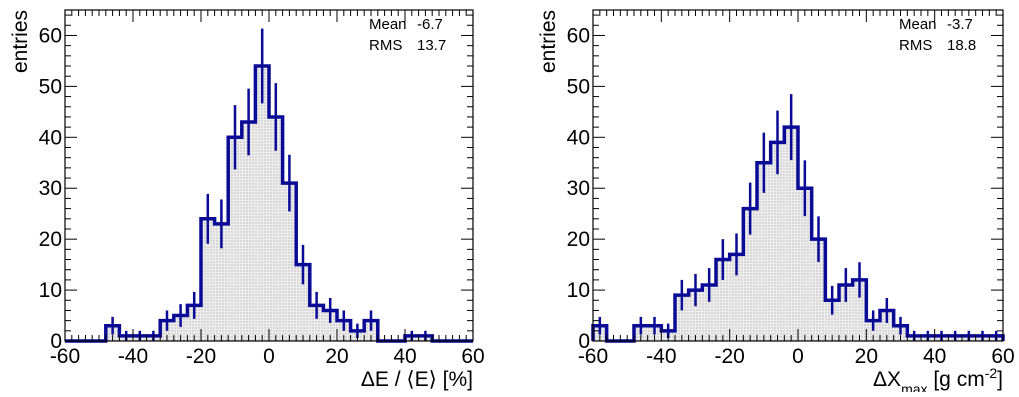 This screenshot has width=1019, height=397. I want to click on x-axis-title: ΔXmax [g cm-2], so click(938, 378).